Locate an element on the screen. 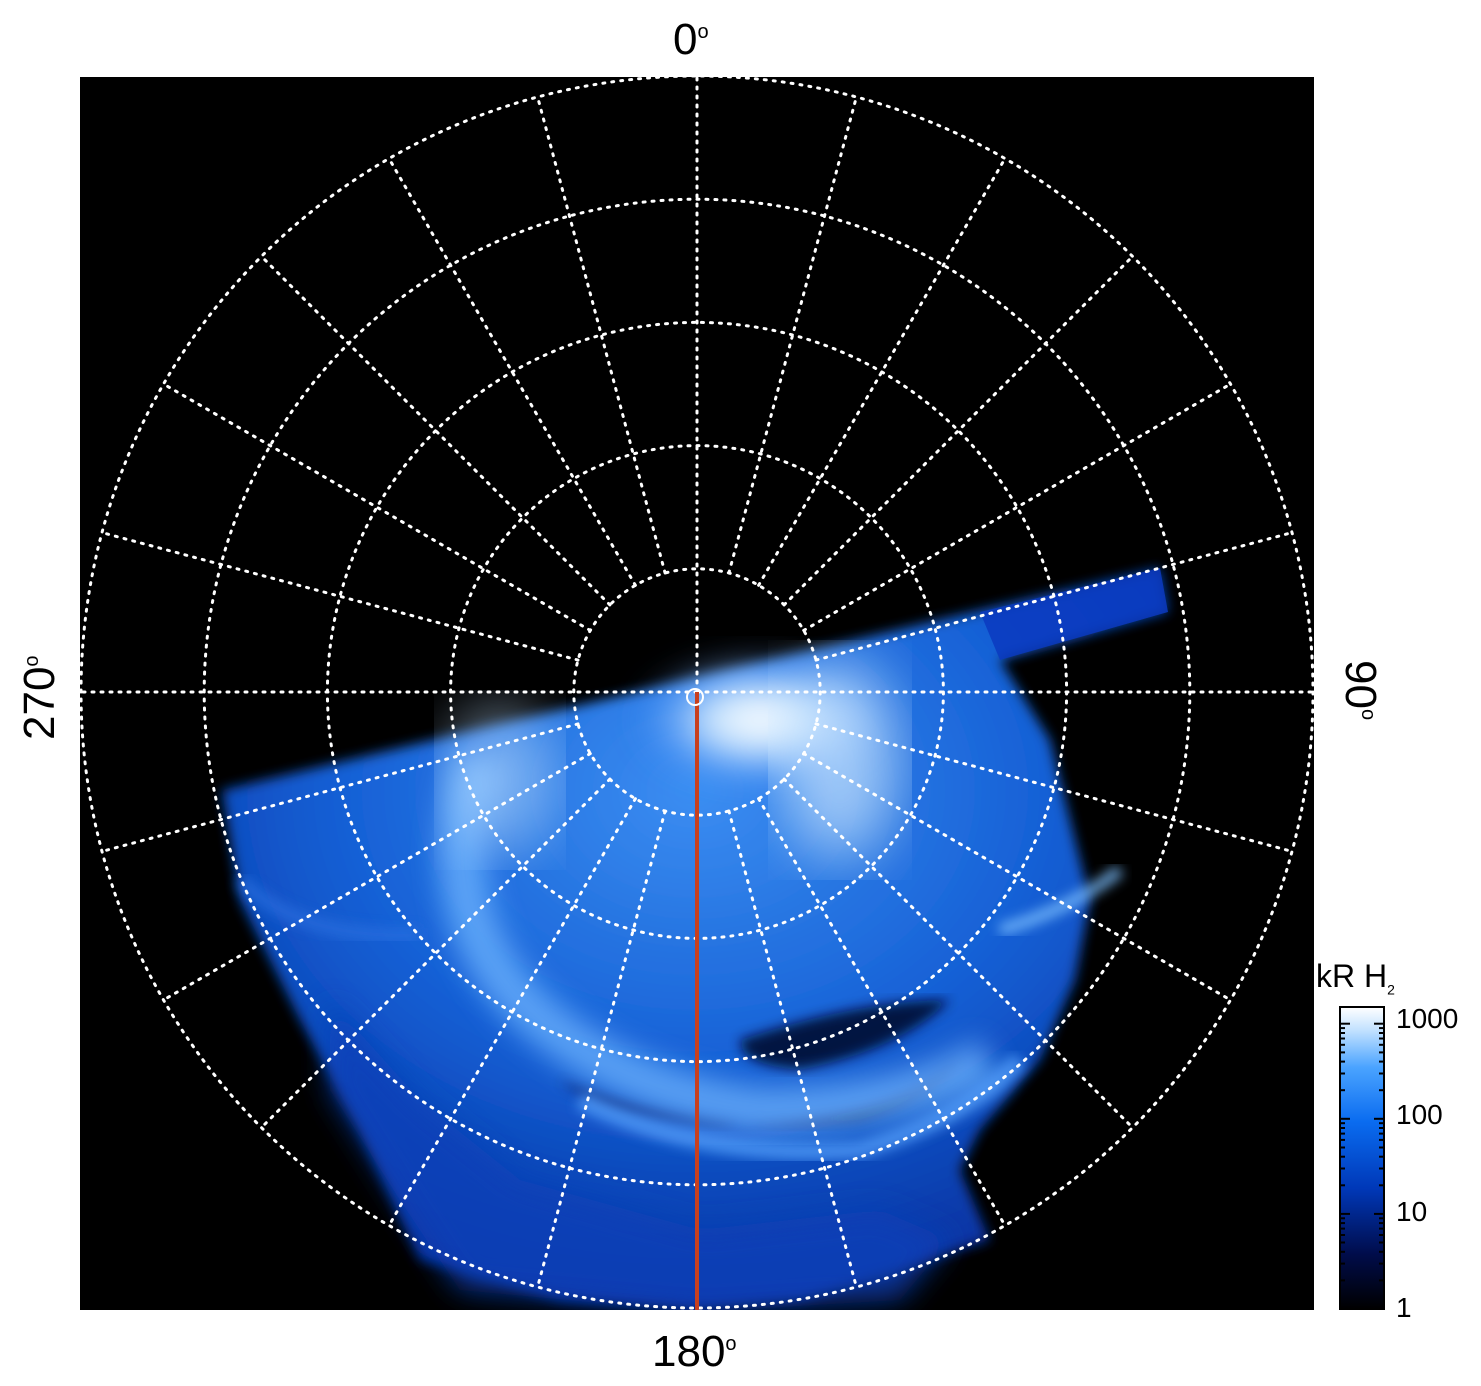 This screenshot has width=1481, height=1386. pole-marker is located at coordinates (695, 697).